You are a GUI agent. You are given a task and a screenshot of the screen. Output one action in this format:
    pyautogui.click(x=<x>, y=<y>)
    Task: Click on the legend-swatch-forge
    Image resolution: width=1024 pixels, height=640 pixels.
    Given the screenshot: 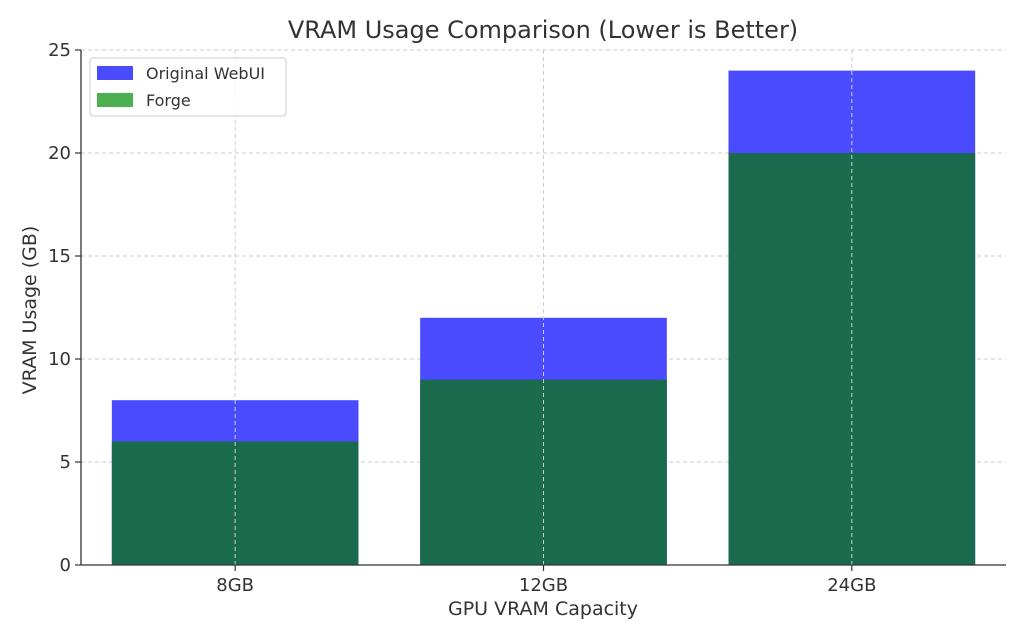 What is the action you would take?
    pyautogui.click(x=115, y=100)
    